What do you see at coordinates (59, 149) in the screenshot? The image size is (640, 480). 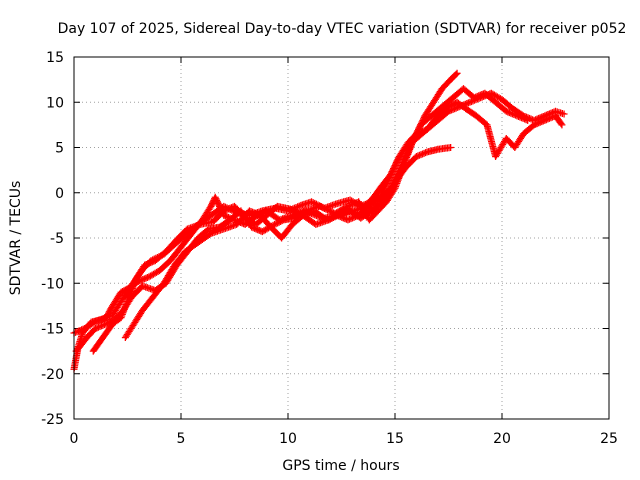 I see `y-tick-label: 5` at bounding box center [59, 149].